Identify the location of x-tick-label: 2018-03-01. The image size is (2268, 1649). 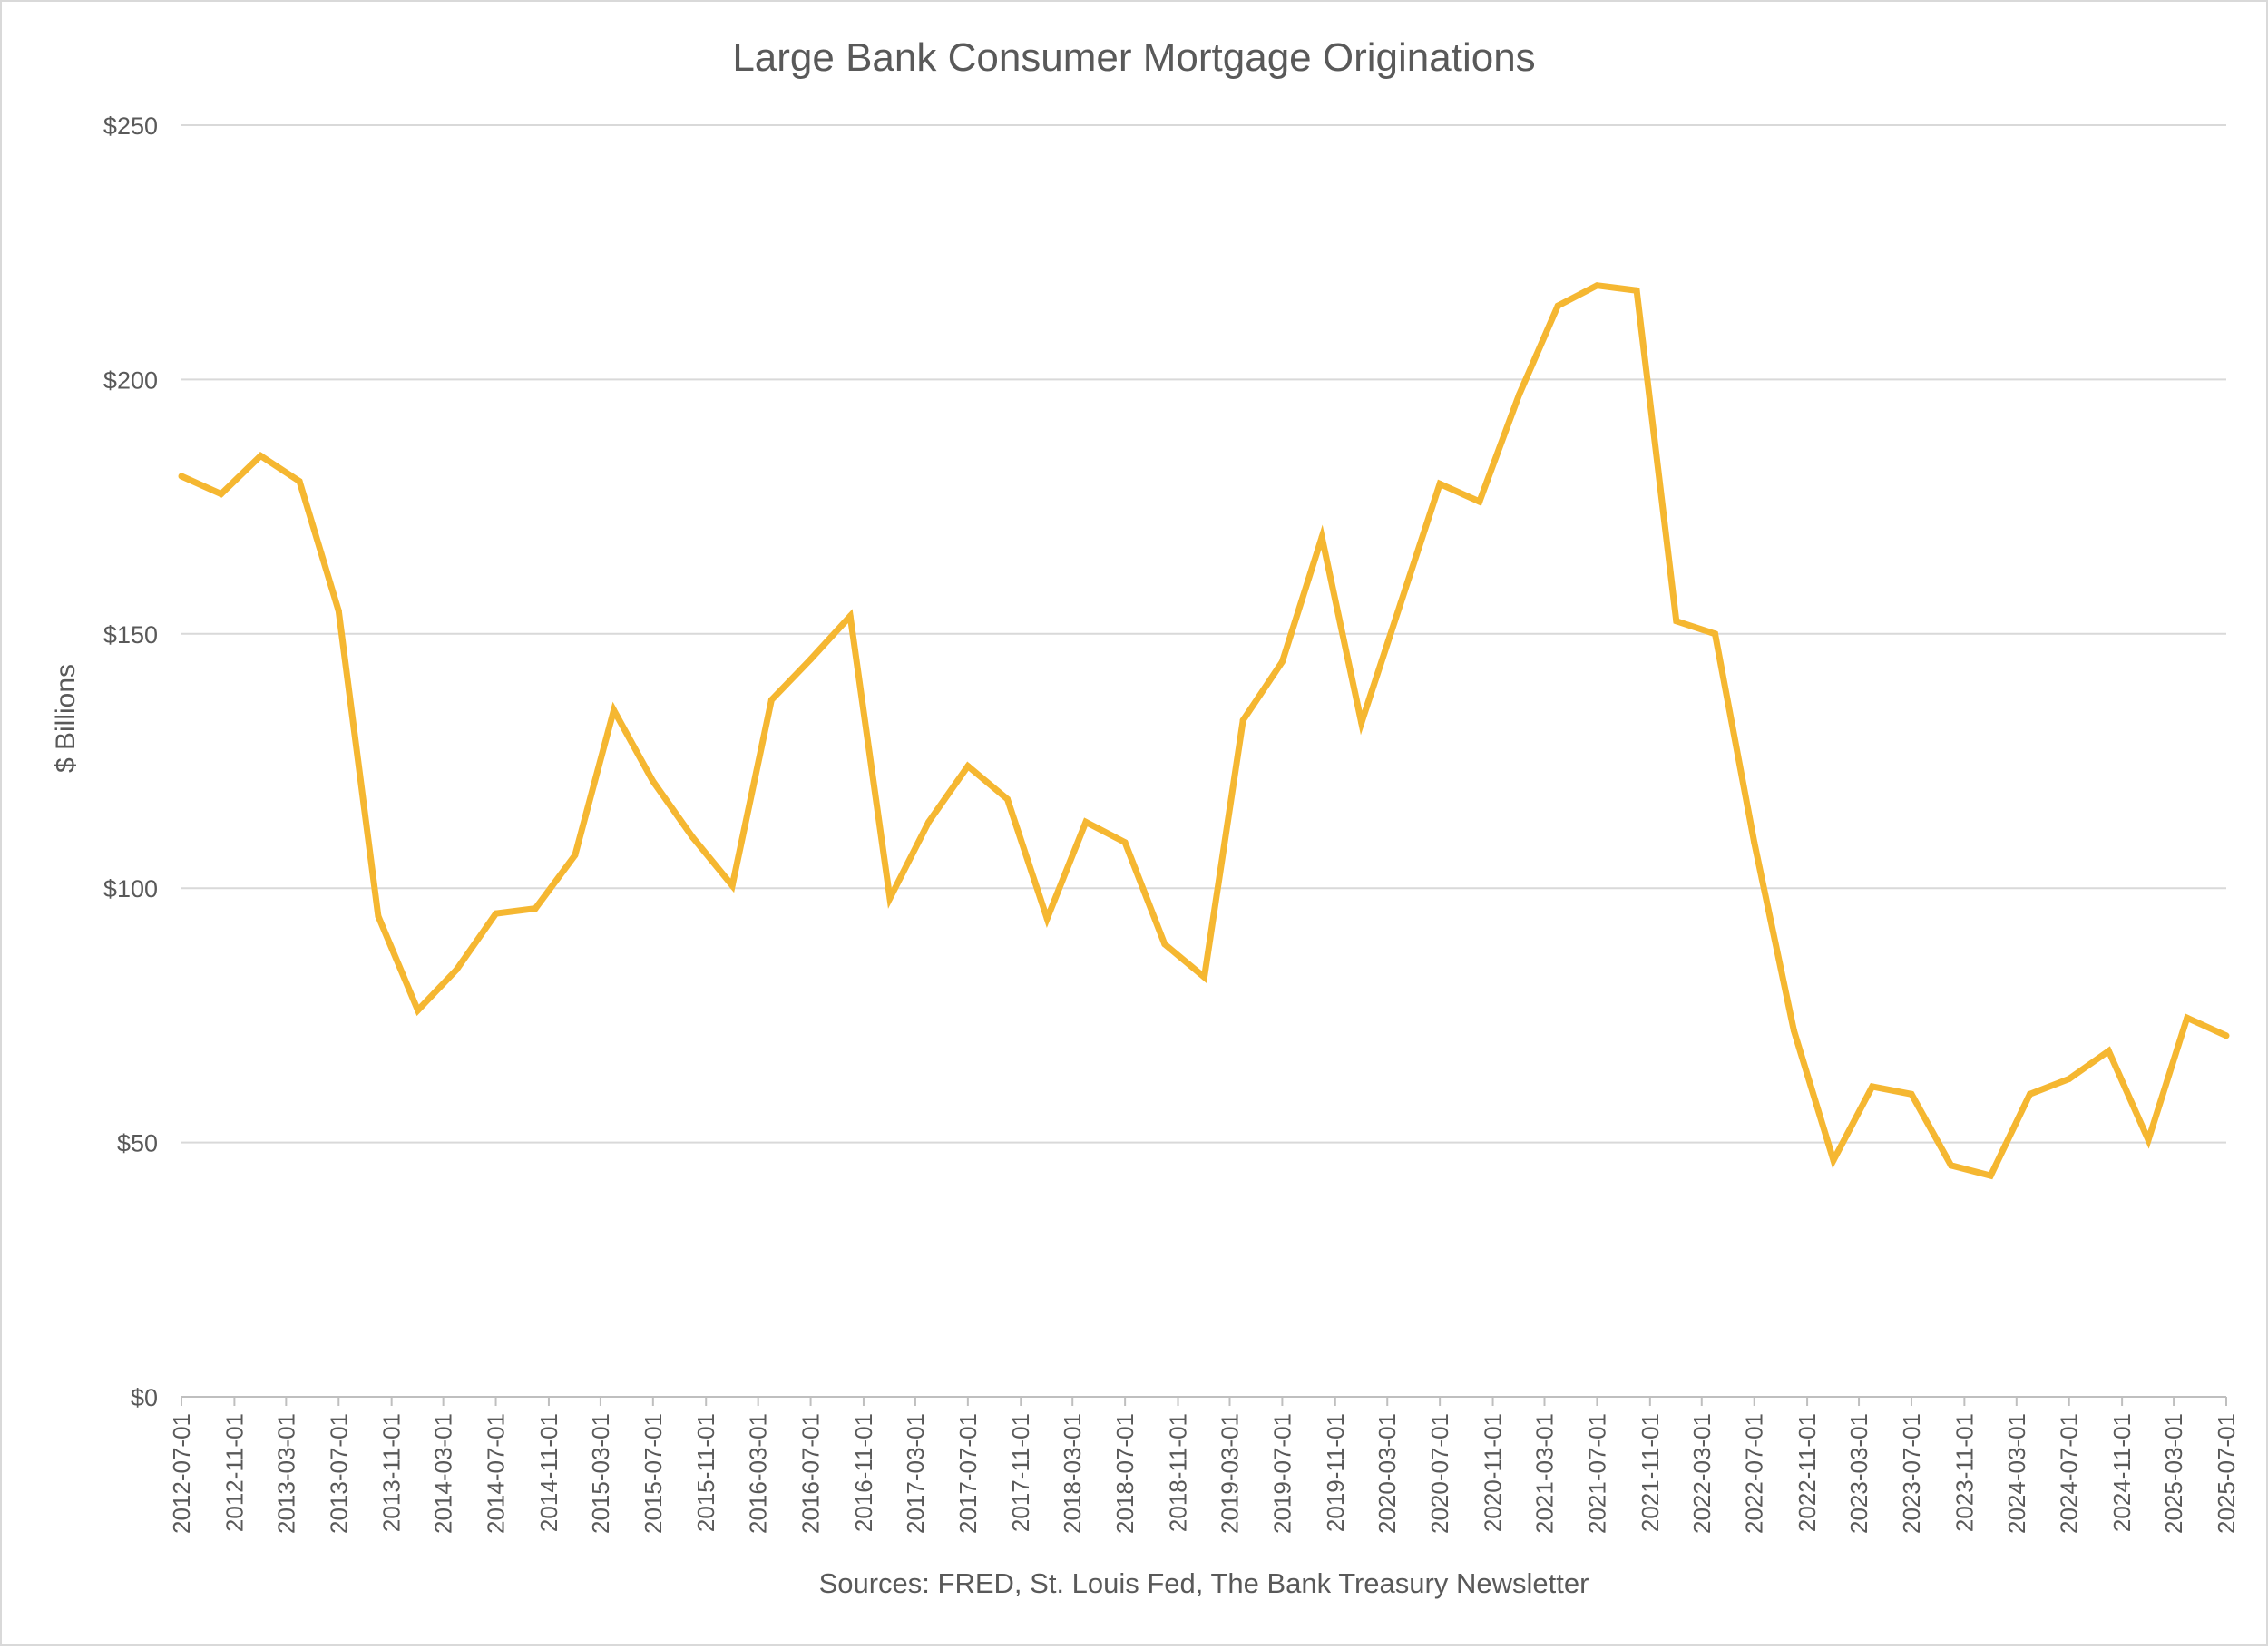
(1073, 1474).